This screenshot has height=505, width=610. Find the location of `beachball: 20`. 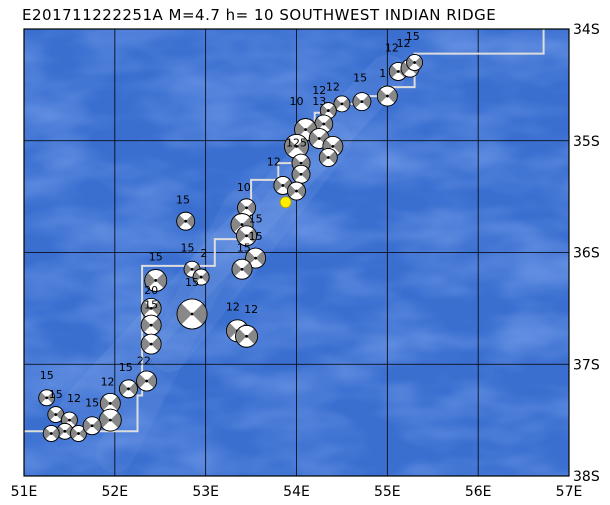

beachball: 20 is located at coordinates (151, 301).